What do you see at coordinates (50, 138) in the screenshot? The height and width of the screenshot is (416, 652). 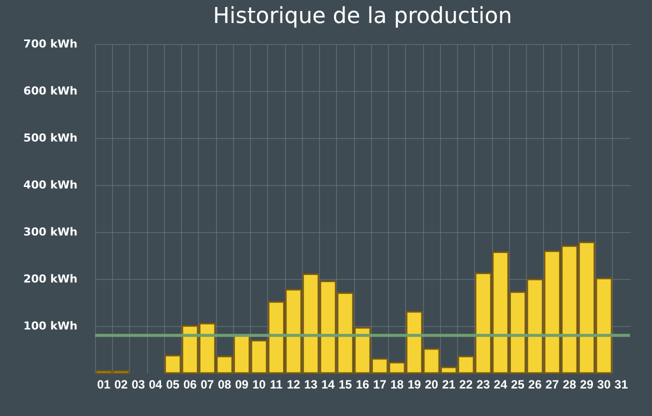 I see `y-tick-label: 500 kWh` at bounding box center [50, 138].